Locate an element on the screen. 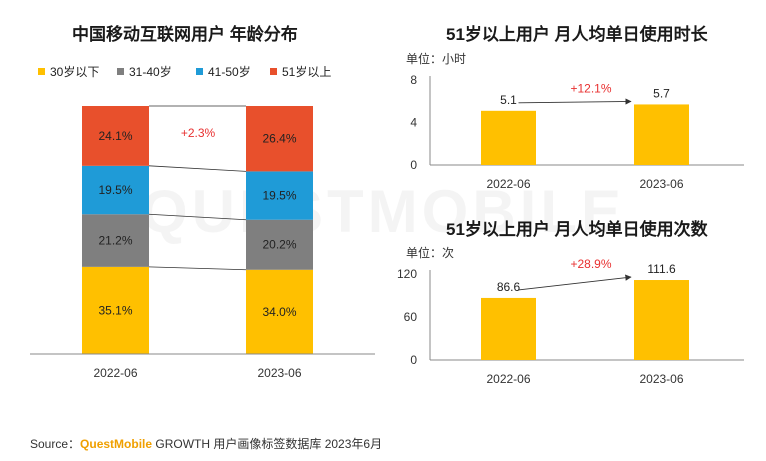 The height and width of the screenshot is (461, 766). age-bar-label-4-2: 26.4% is located at coordinates (279, 139).